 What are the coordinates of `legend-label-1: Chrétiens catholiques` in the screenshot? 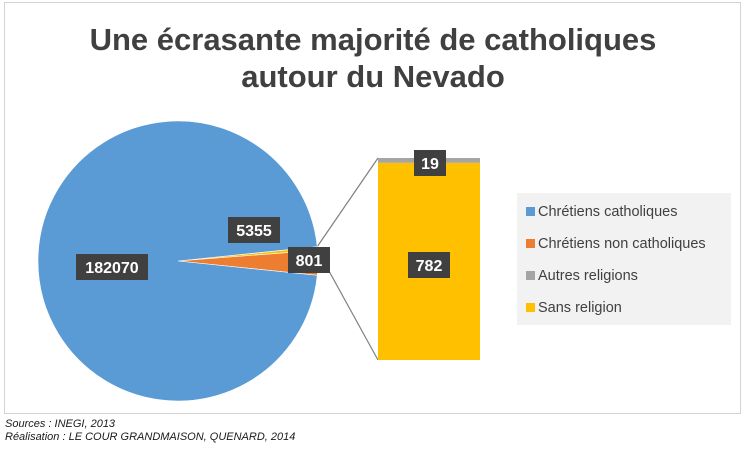 It's located at (607, 212).